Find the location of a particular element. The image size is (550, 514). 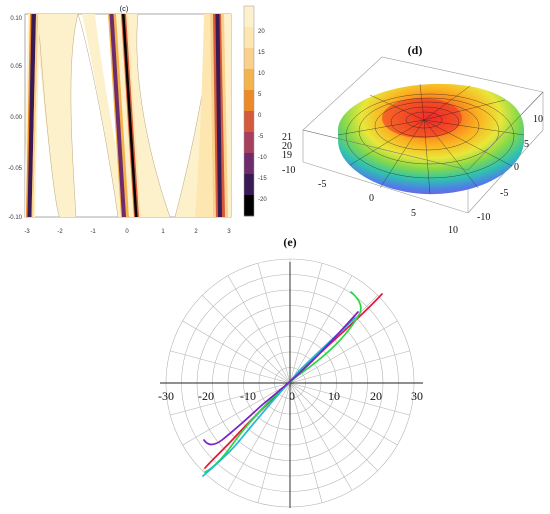

y-tick-label: 0.10 is located at coordinates (16, 19).